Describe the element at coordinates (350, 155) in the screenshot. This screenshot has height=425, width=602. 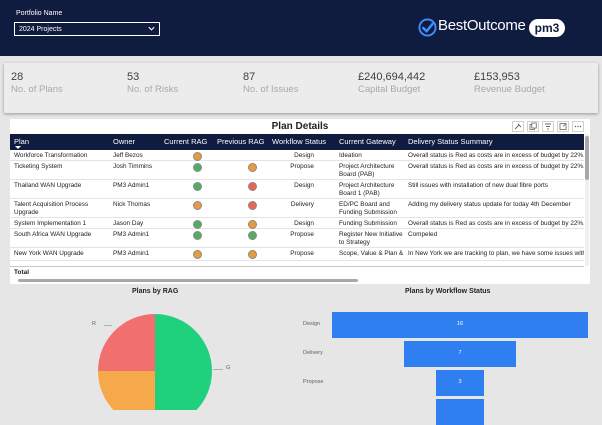
I see `cell-current-gateway: Ideation` at that location.